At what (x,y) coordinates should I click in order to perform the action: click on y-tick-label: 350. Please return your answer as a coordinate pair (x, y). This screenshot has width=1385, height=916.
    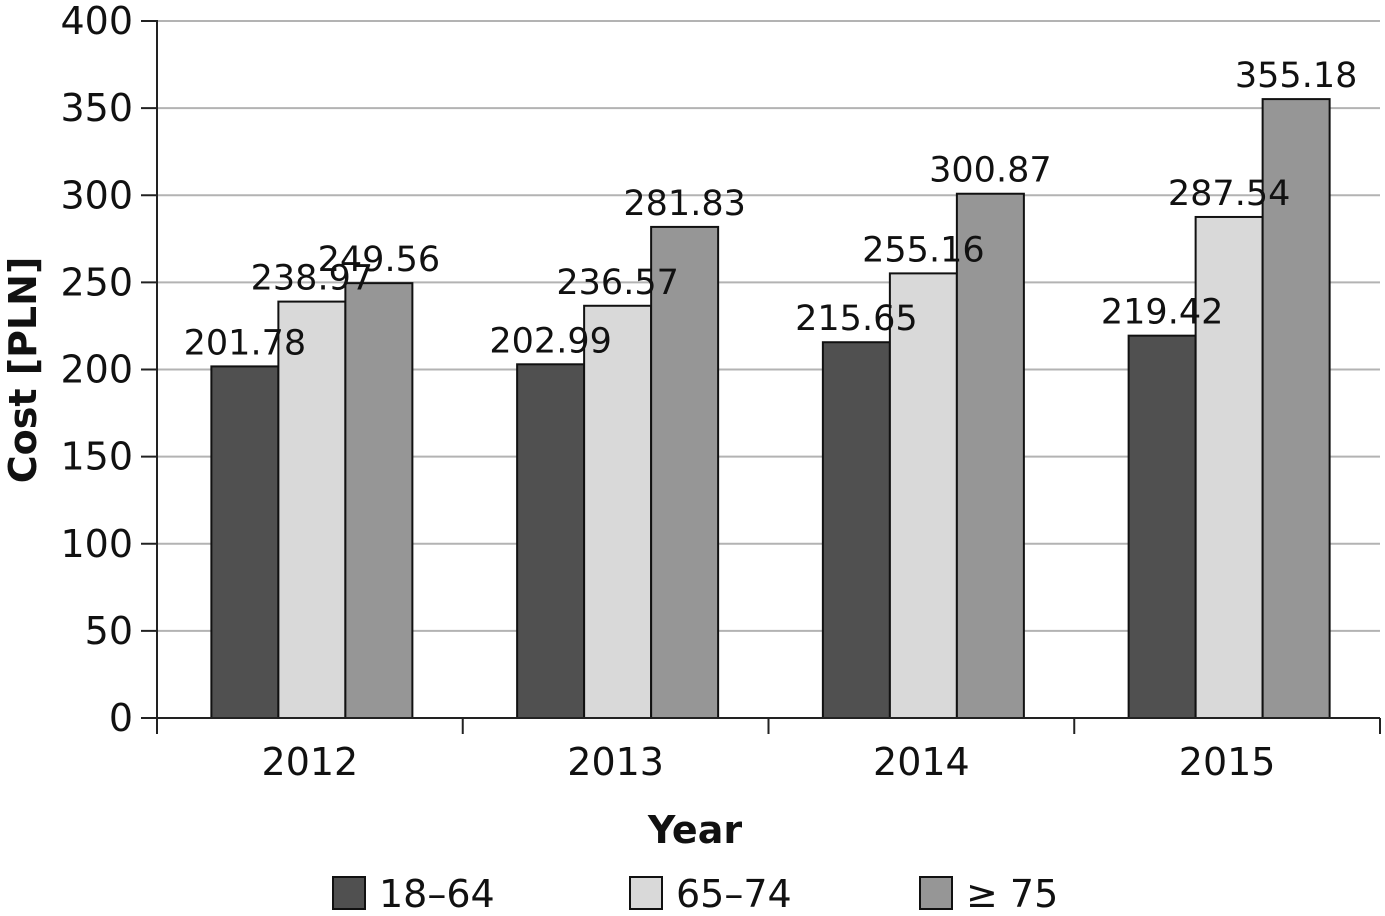
    Looking at the image, I should click on (96, 108).